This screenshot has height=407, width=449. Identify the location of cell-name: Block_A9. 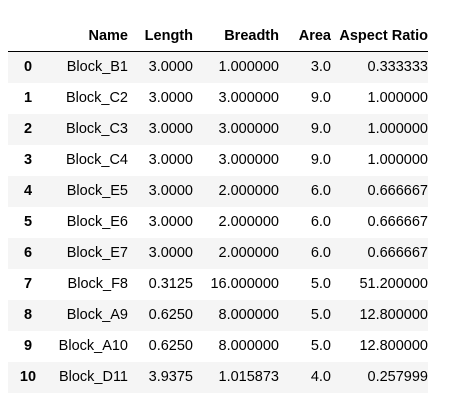
(97, 315).